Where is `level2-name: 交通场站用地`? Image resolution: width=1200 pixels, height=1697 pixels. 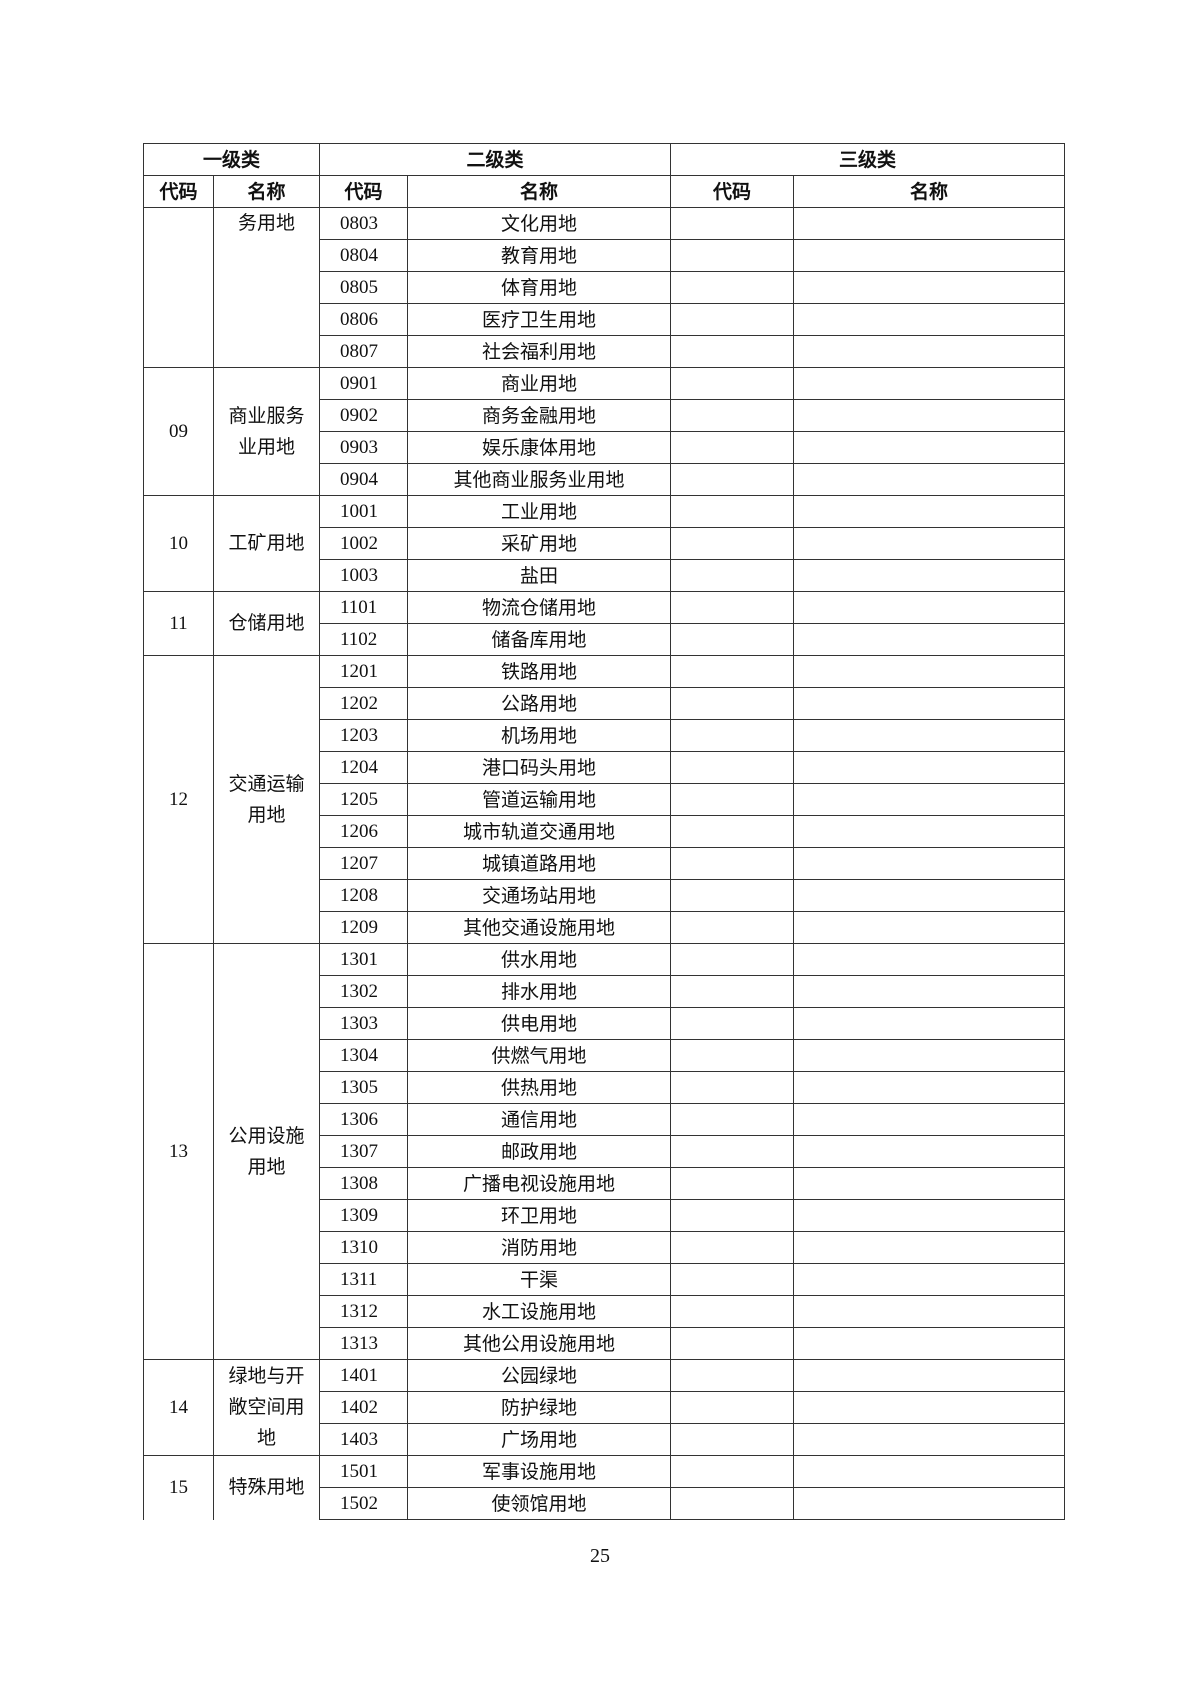
level2-name: 交通场站用地 is located at coordinates (539, 895).